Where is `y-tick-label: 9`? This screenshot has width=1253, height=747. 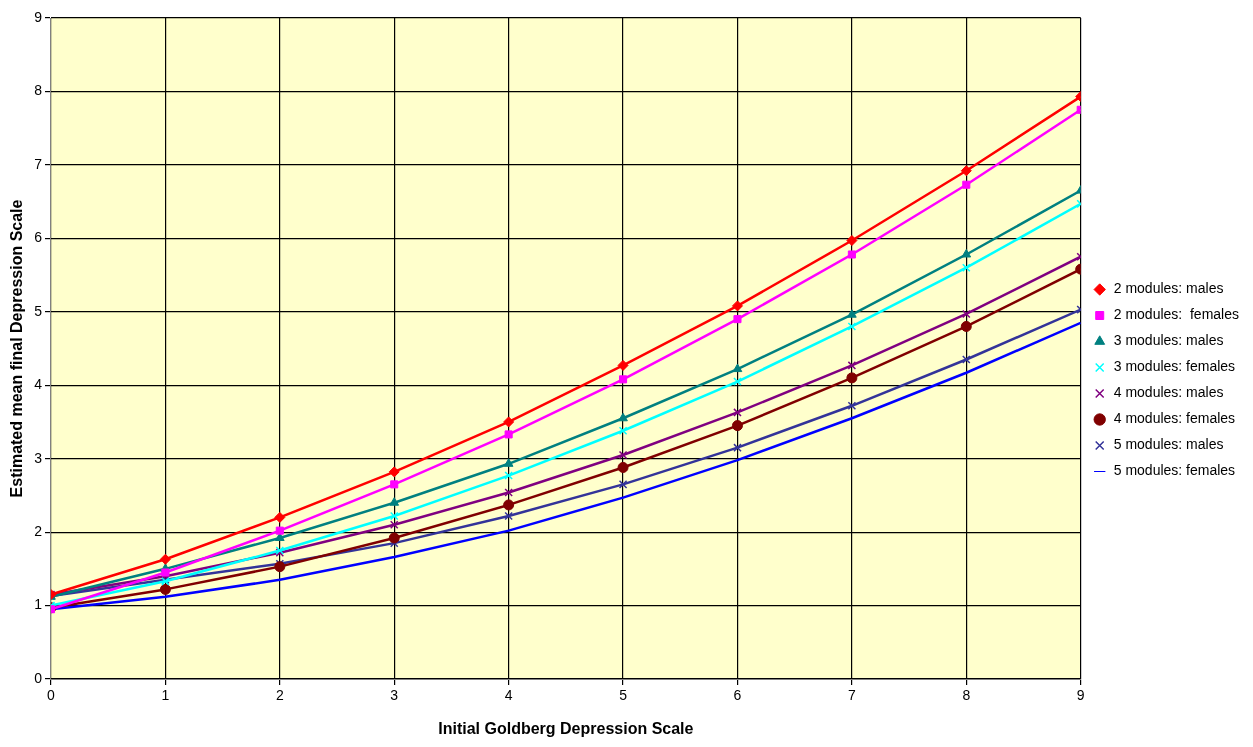
y-tick-label: 9 is located at coordinates (38, 16).